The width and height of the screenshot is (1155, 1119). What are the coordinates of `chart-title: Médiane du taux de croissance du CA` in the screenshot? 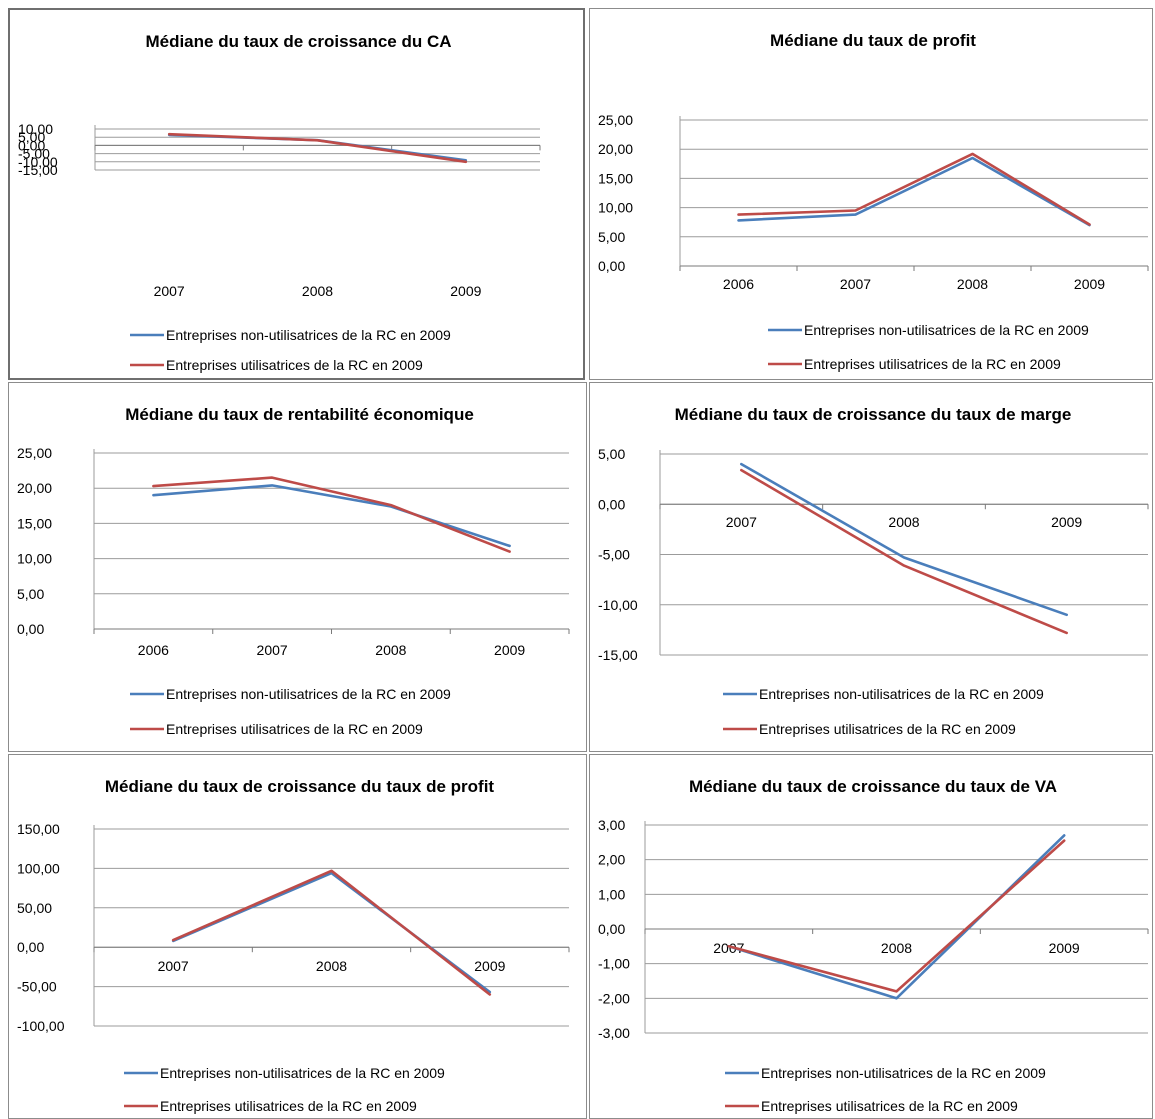 It's located at (298, 41).